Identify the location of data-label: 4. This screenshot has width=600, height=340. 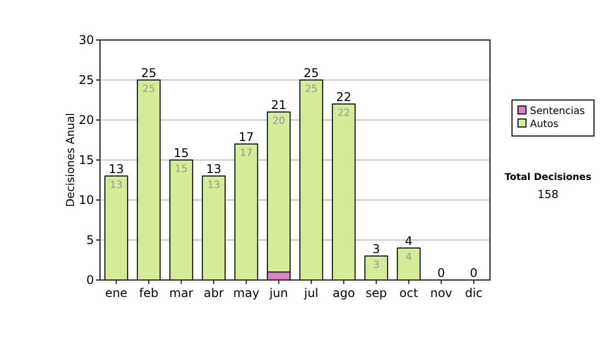
(409, 257).